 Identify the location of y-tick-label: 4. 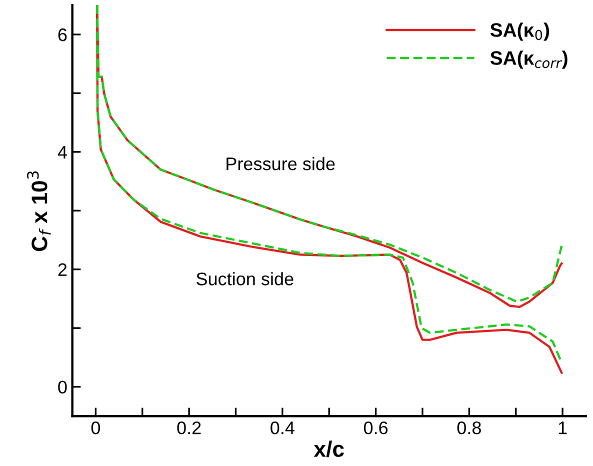
(62, 152).